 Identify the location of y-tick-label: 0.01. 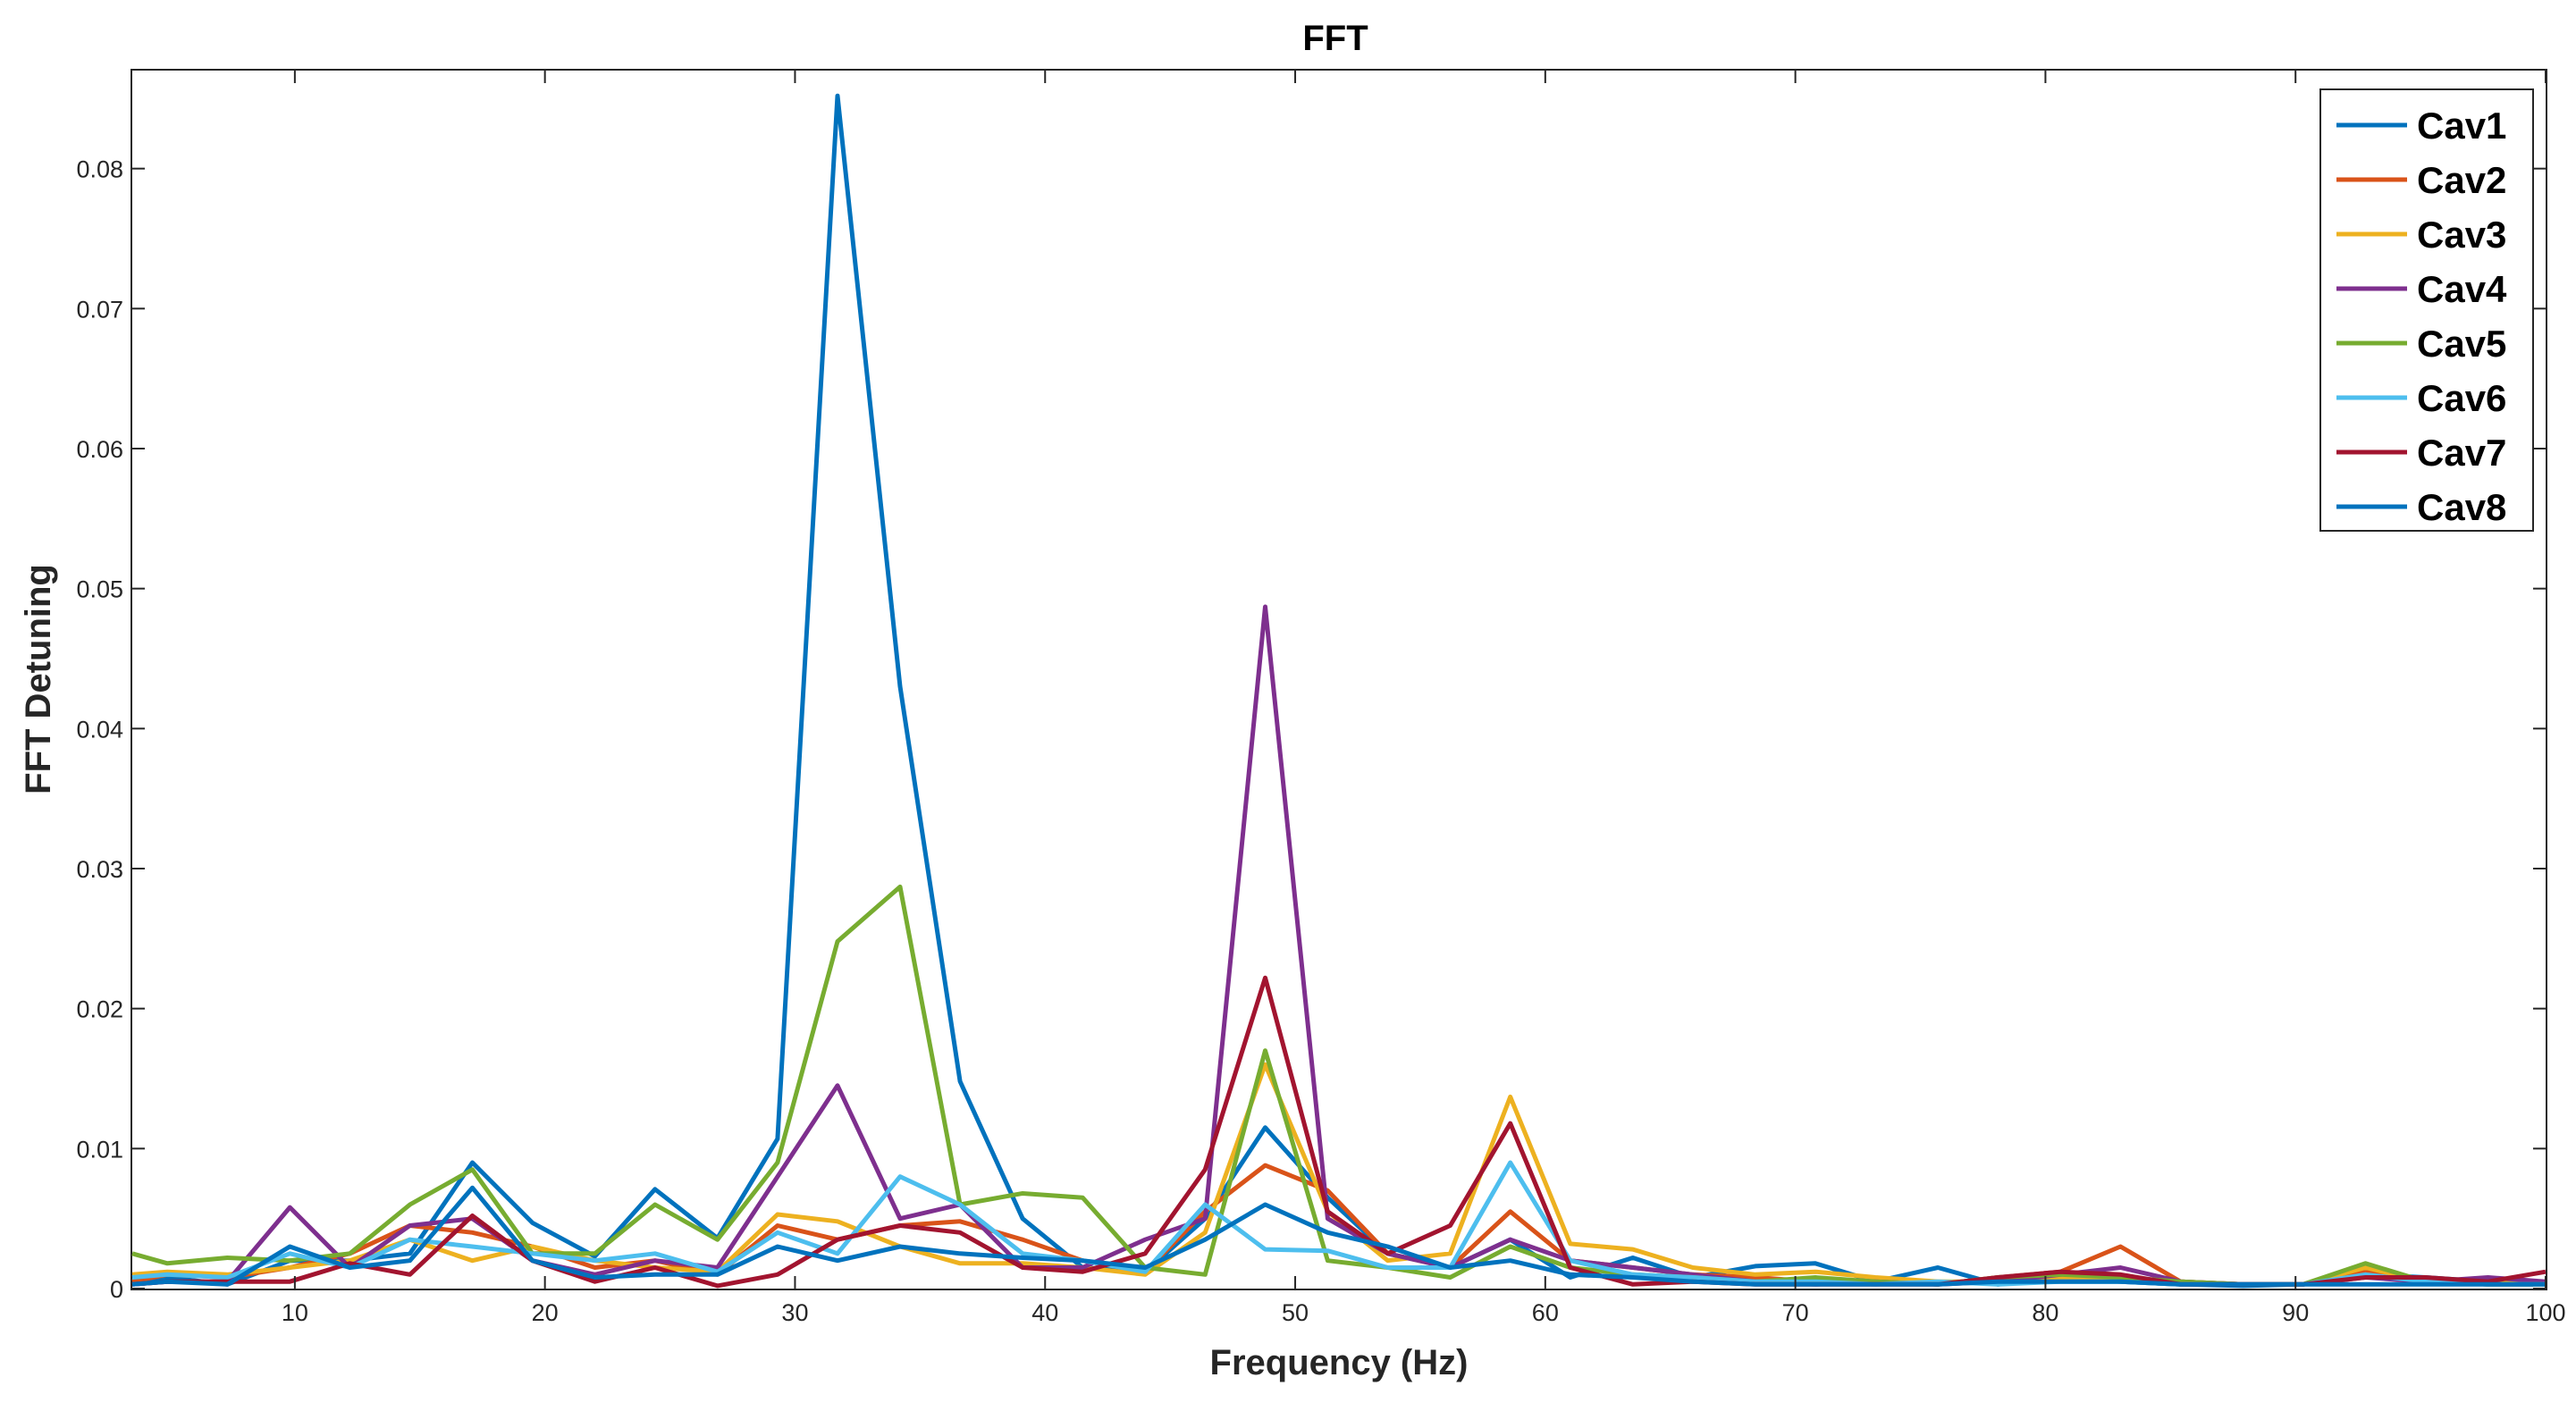
(100, 1149).